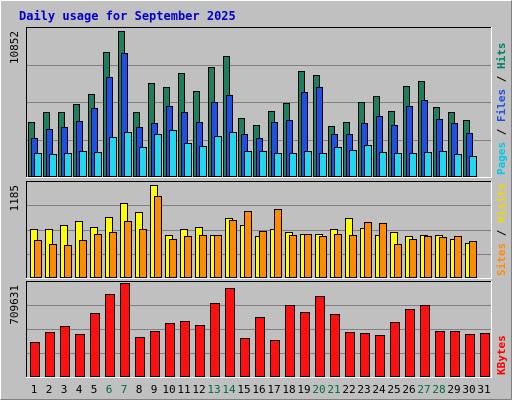 The width and height of the screenshot is (512, 400). What do you see at coordinates (139, 389) in the screenshot?
I see `x-tick-label: 8` at bounding box center [139, 389].